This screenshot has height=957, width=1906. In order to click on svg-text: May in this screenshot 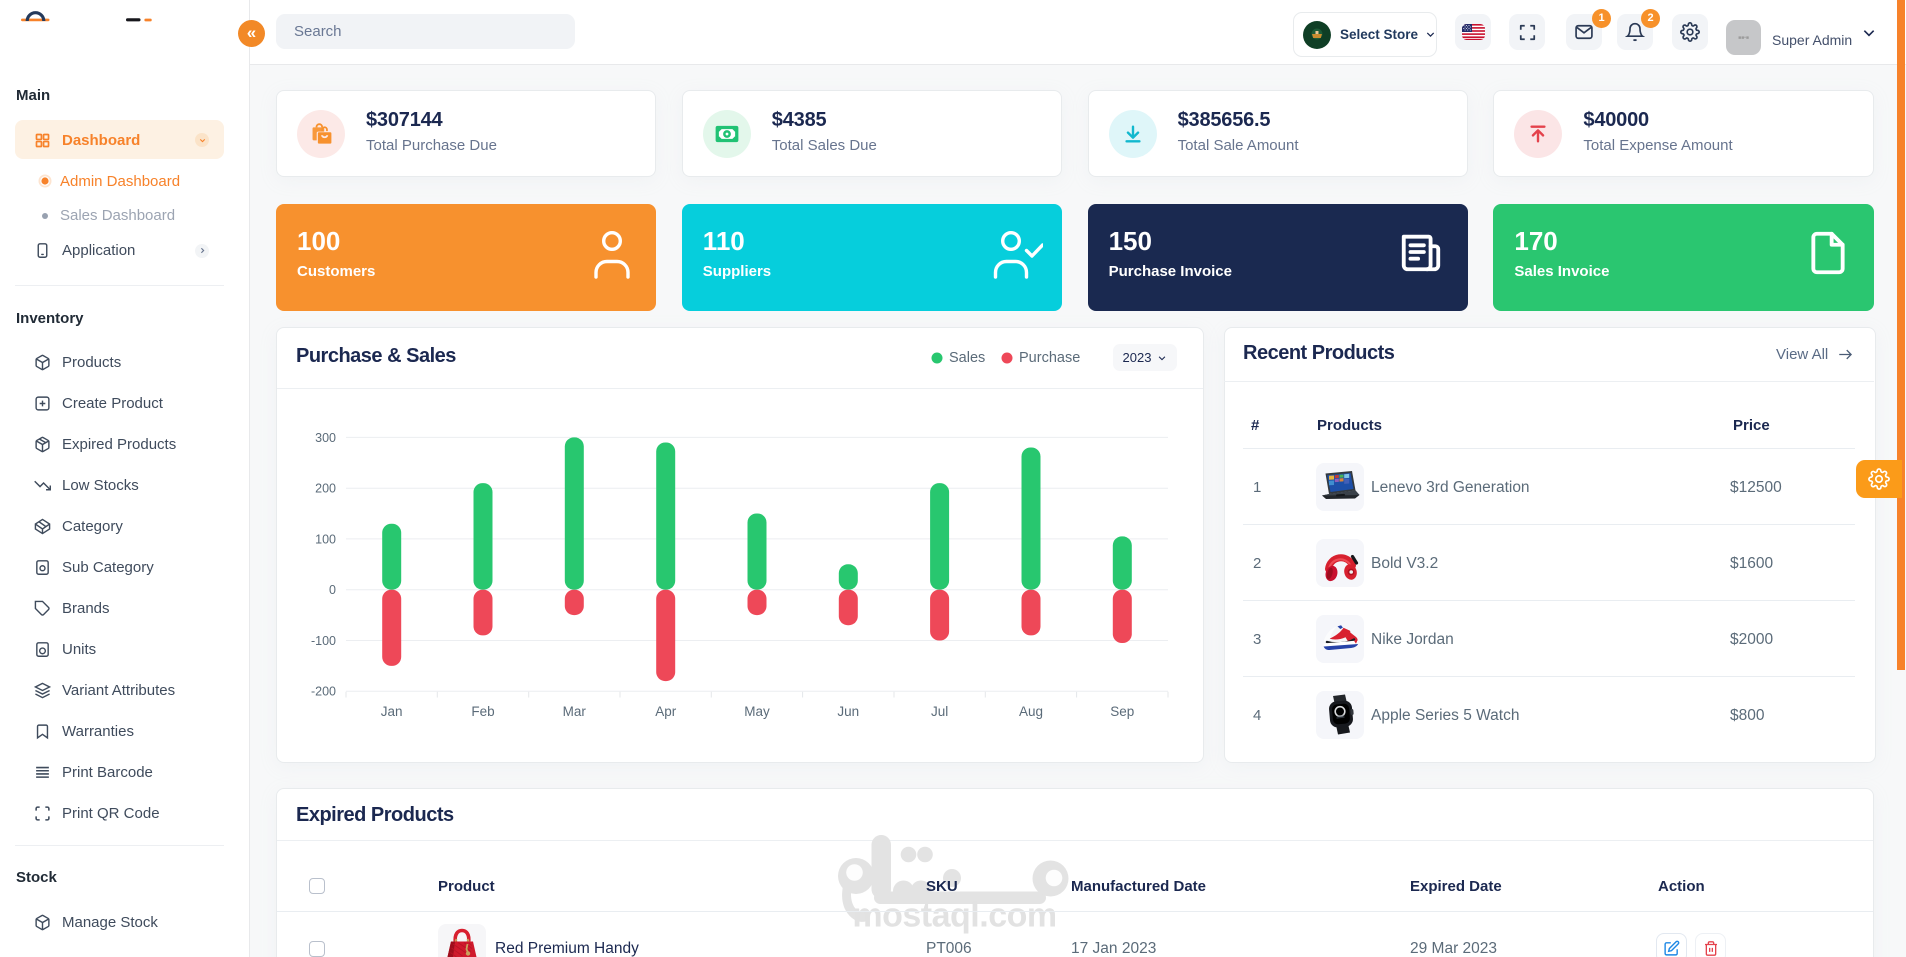, I will do `click(757, 711)`.